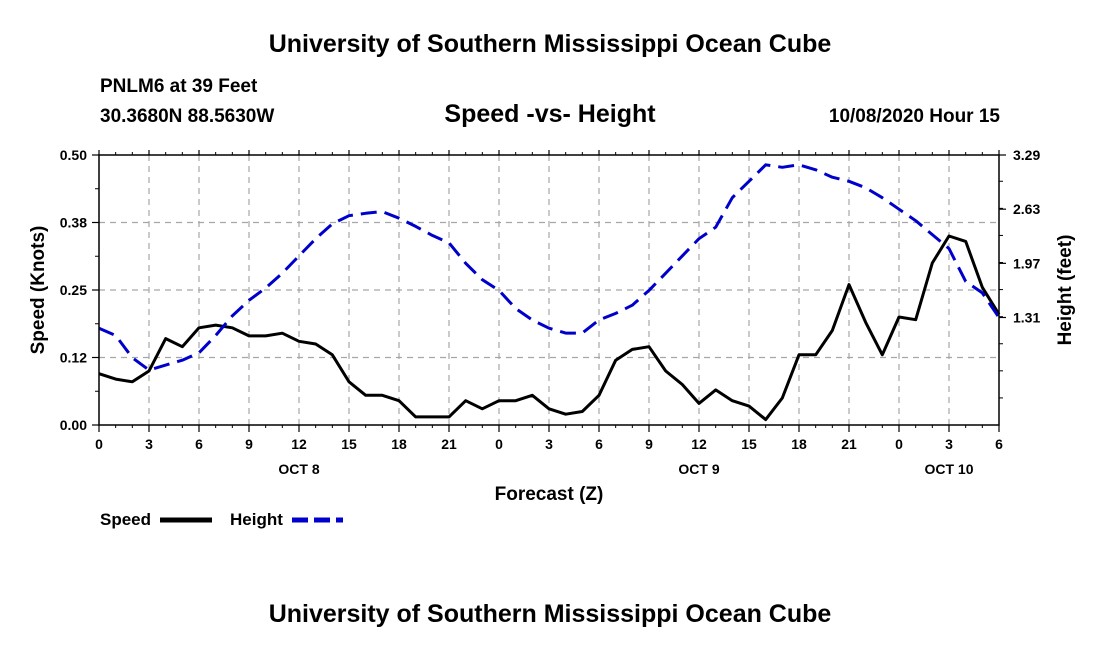  What do you see at coordinates (1026, 155) in the screenshot?
I see `y2-tick-label: 3.29` at bounding box center [1026, 155].